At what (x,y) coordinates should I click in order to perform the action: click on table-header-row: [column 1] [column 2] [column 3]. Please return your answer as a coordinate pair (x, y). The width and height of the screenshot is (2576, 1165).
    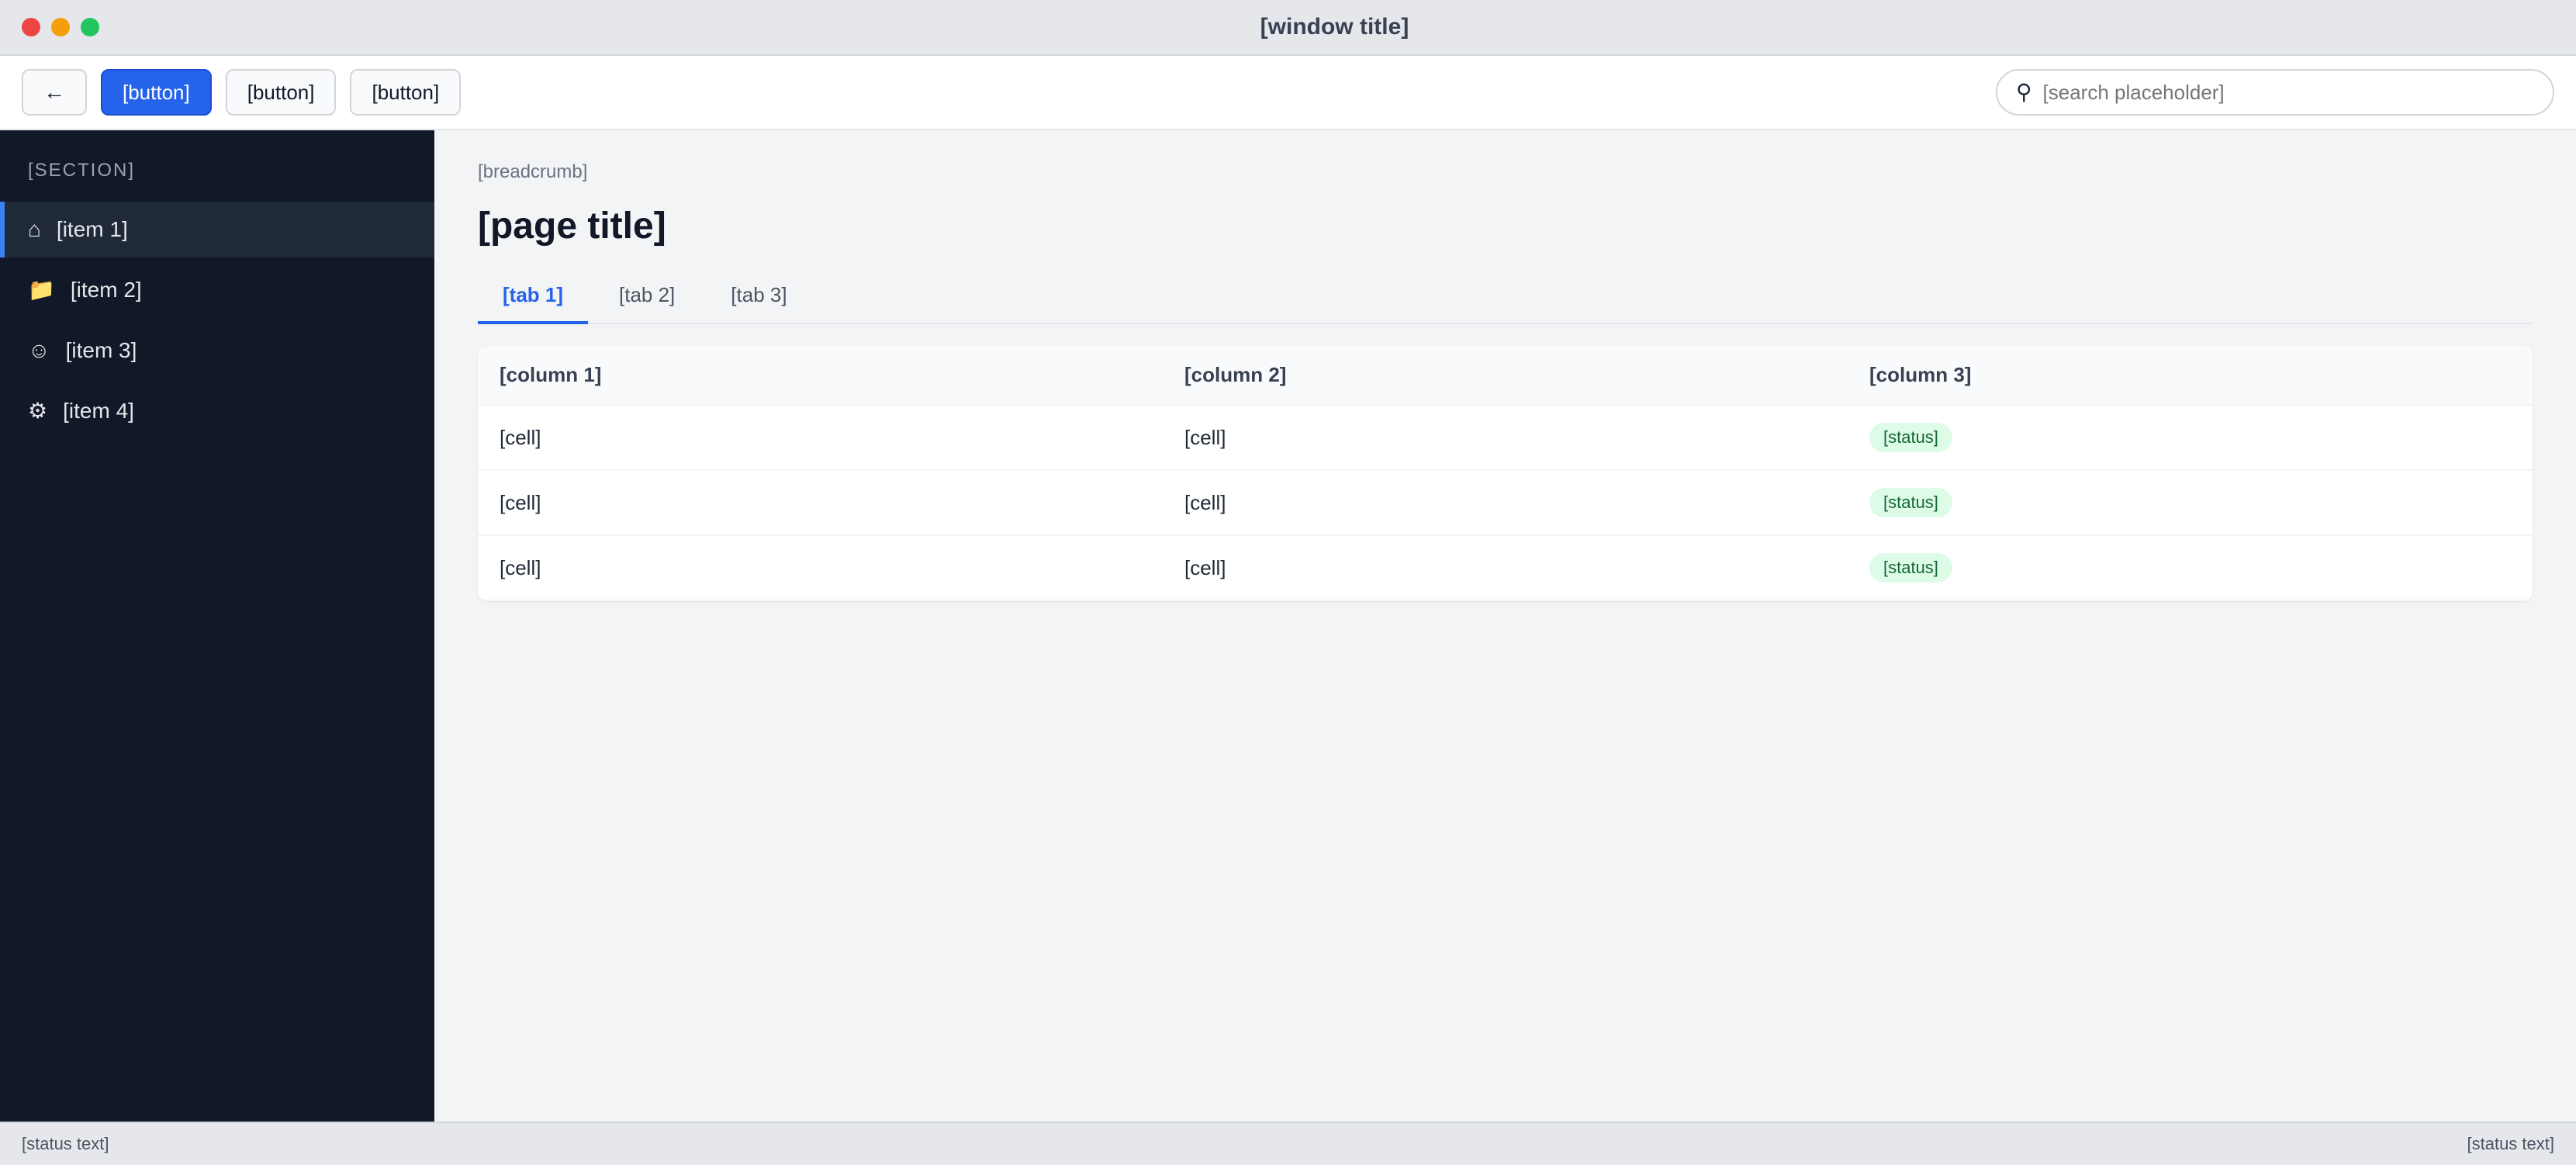
    Looking at the image, I should click on (1505, 376).